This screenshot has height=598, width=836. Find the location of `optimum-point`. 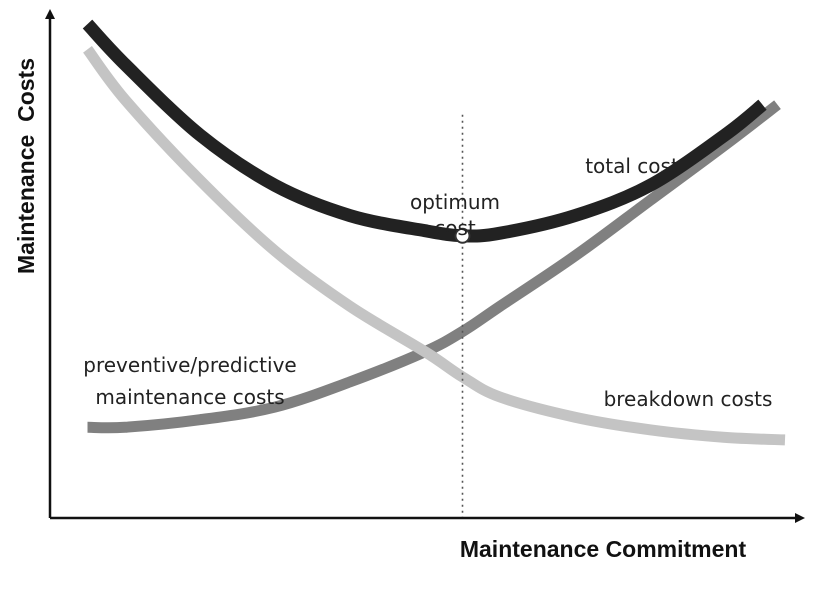

optimum-point is located at coordinates (462, 235).